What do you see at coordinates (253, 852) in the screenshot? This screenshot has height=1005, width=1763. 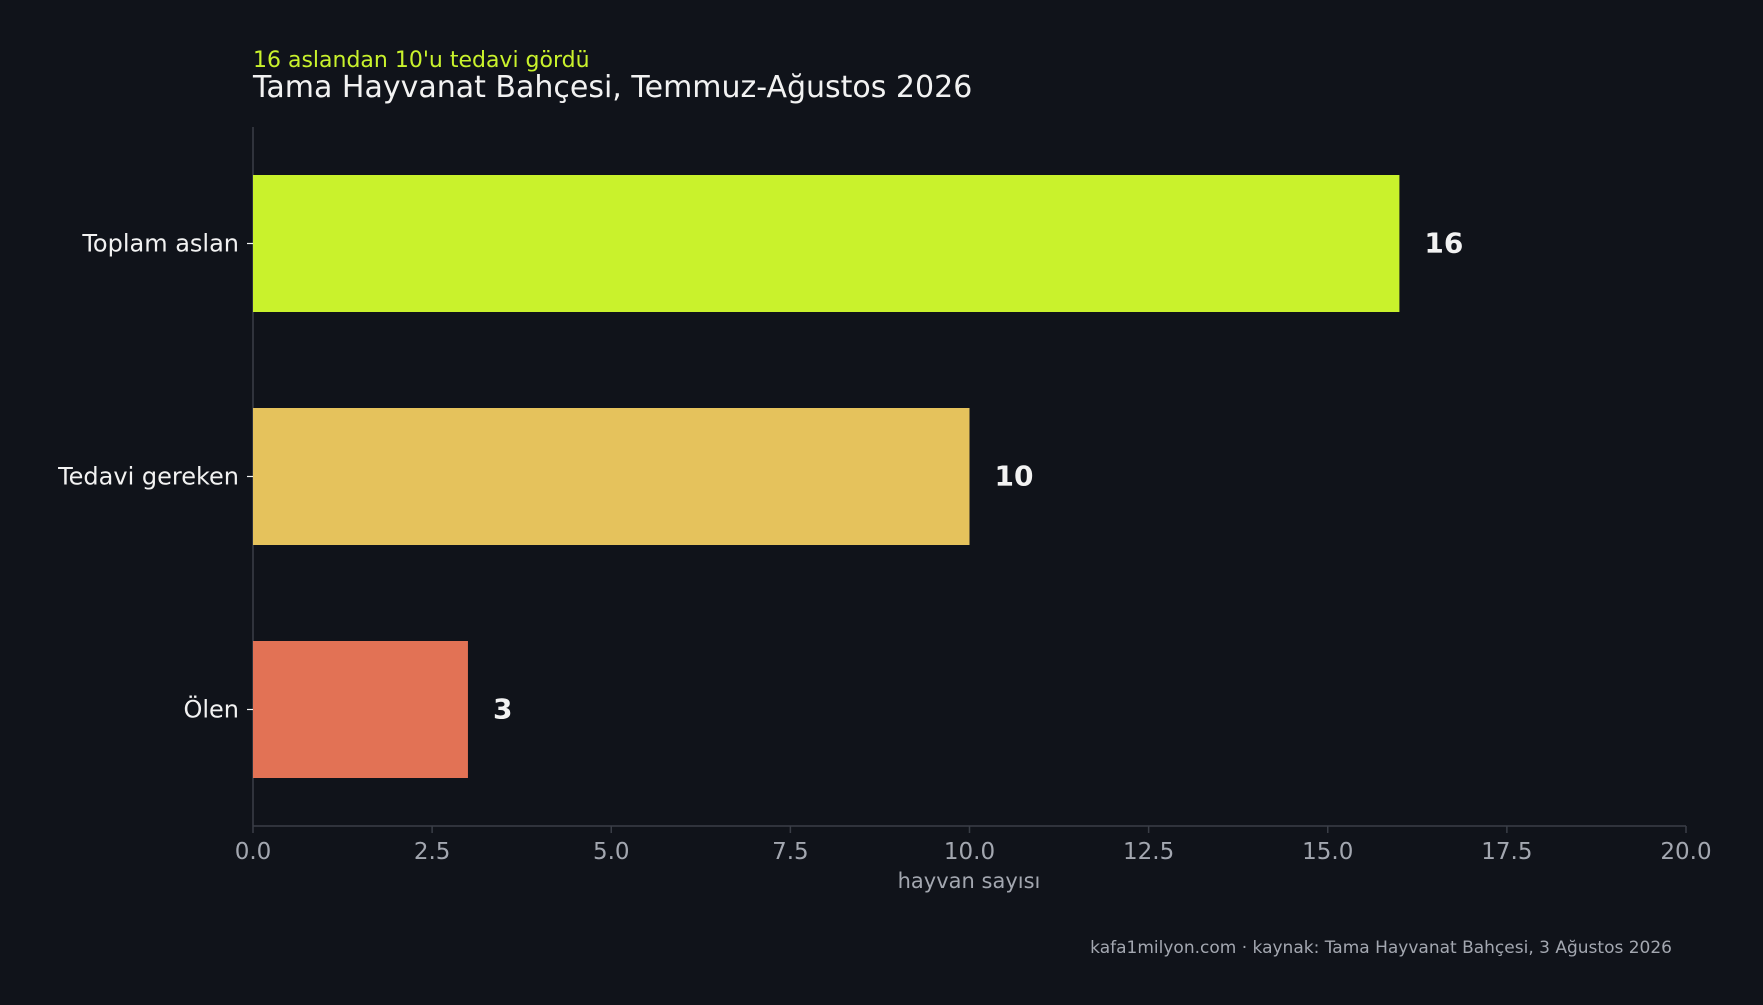 I see `x-tick-label-0: 0.0` at bounding box center [253, 852].